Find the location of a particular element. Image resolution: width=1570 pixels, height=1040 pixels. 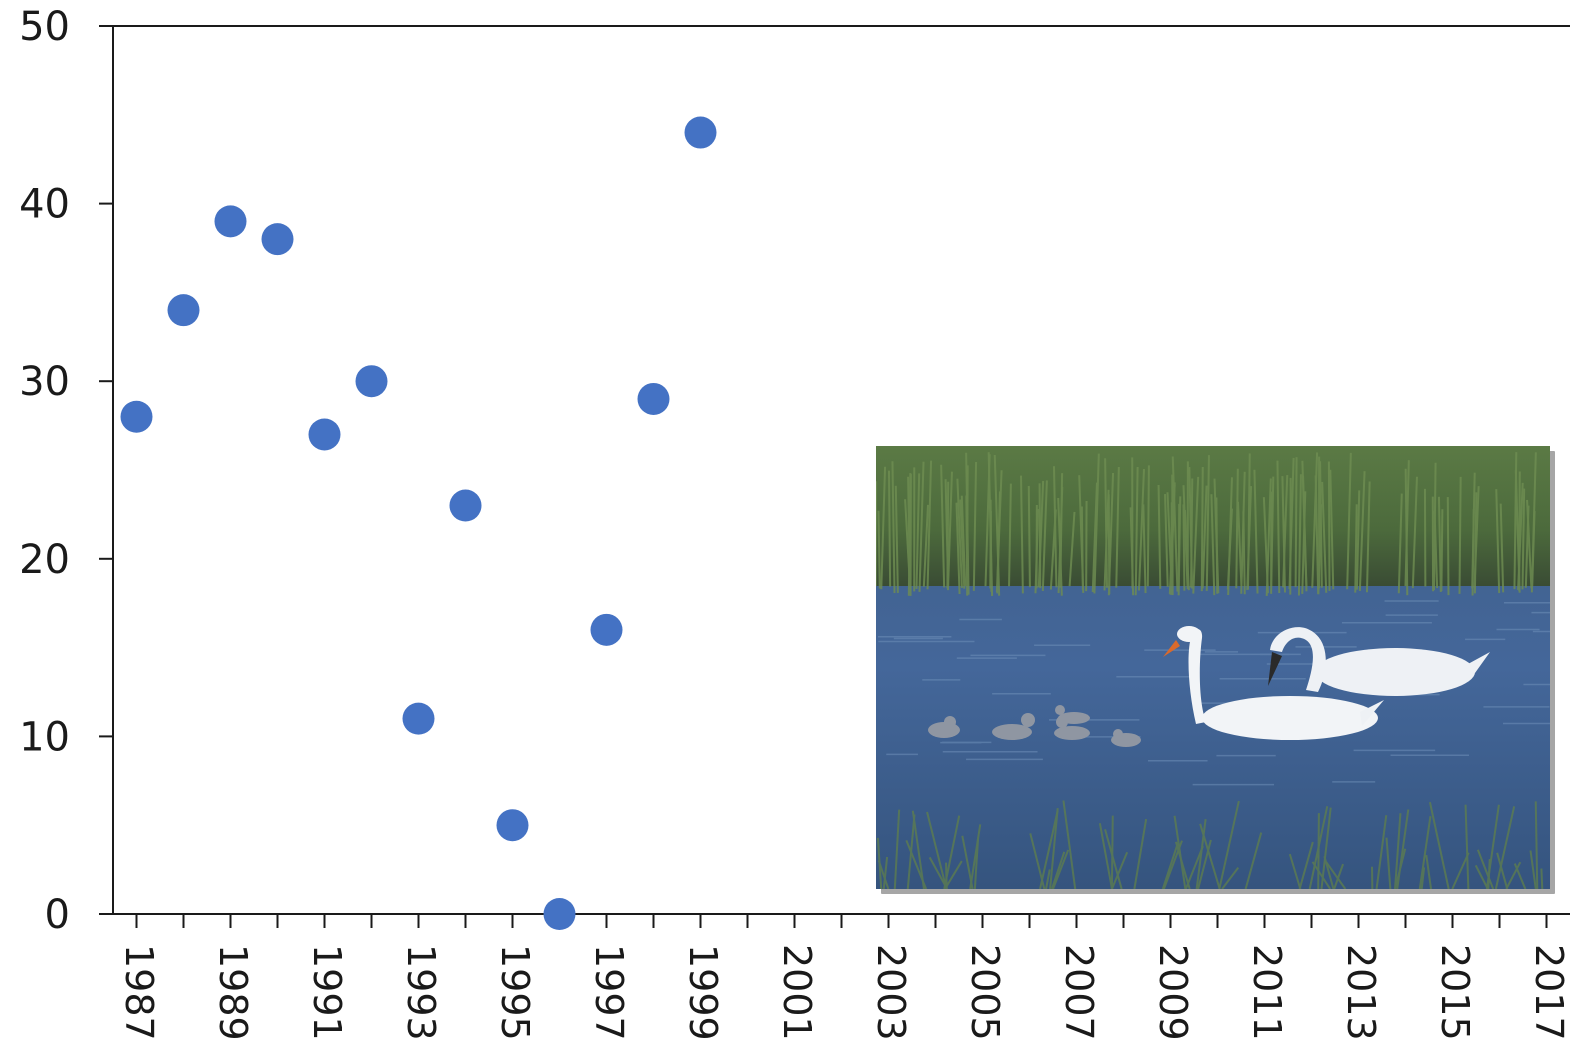

x-tick-label: 2017 is located at coordinates (1548, 992).